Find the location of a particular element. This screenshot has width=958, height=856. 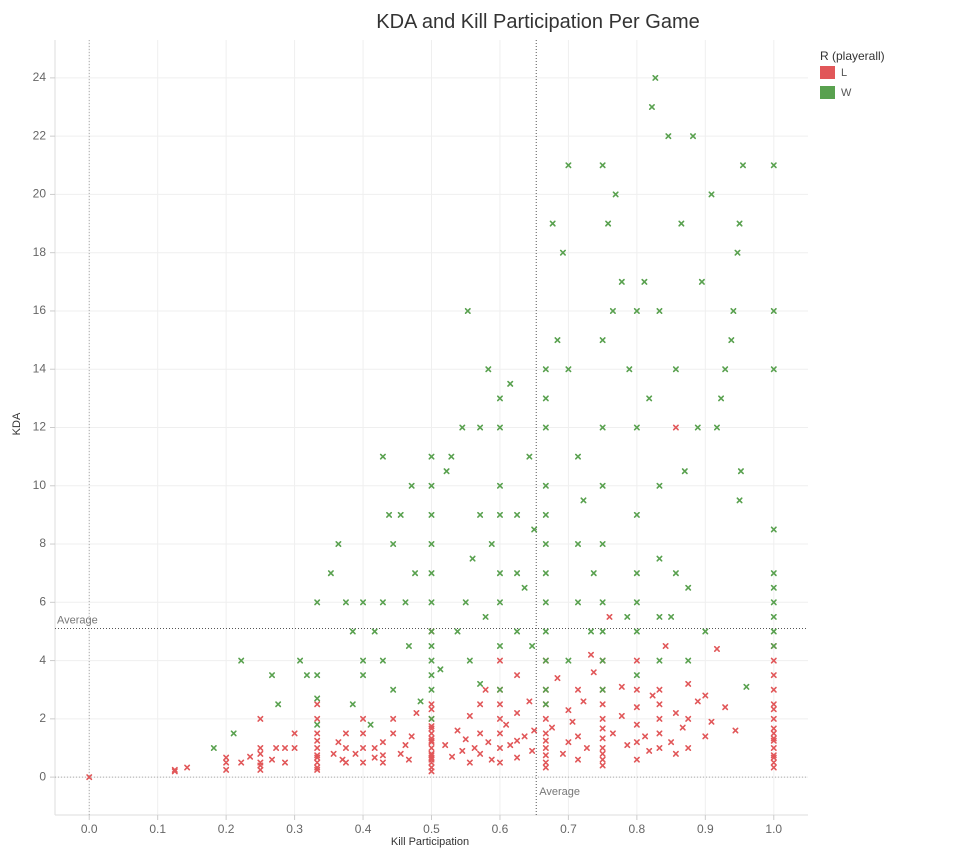

legend: R (playerall) LW is located at coordinates (852, 74).